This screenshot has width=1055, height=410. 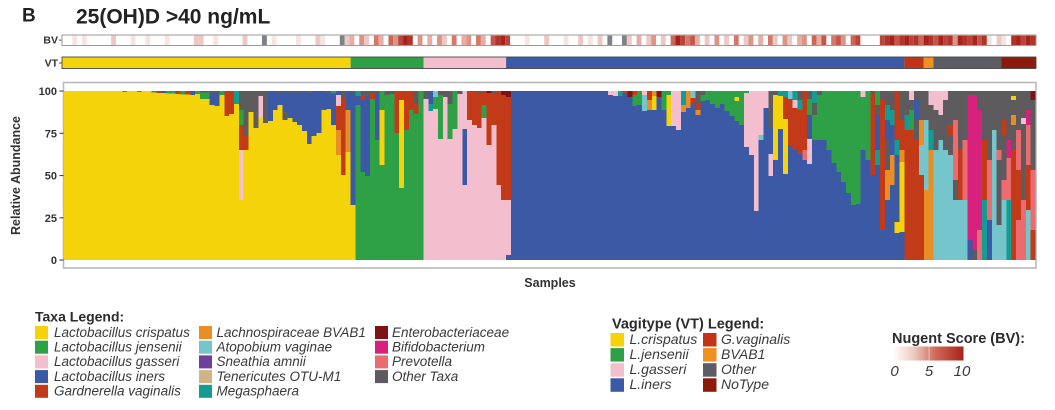 I want to click on svg-text: Atopobium vaginae, so click(x=274, y=347).